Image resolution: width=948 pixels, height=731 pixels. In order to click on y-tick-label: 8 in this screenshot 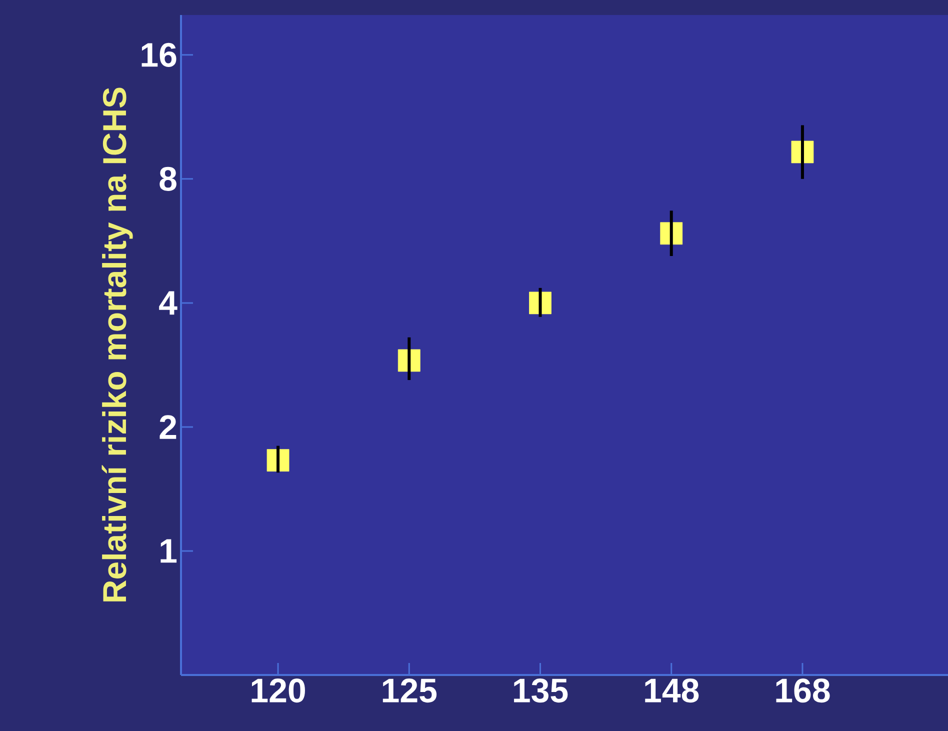, I will do `click(168, 178)`.